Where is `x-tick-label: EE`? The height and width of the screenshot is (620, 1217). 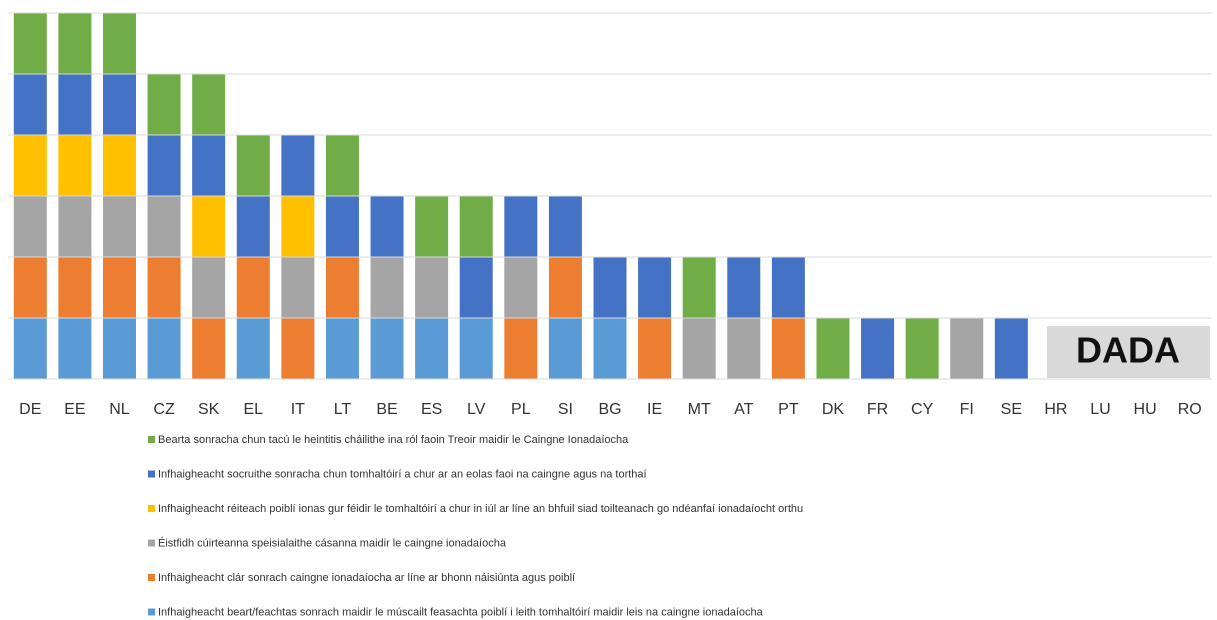 x-tick-label: EE is located at coordinates (74, 409).